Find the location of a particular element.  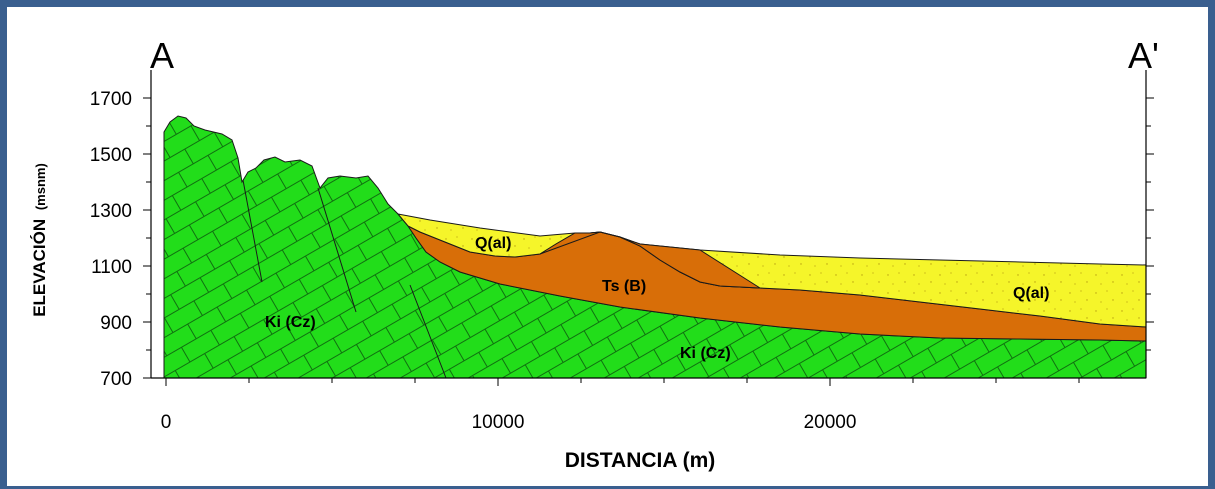

y-axis-title-unit: (msnm) is located at coordinates (40, 186).